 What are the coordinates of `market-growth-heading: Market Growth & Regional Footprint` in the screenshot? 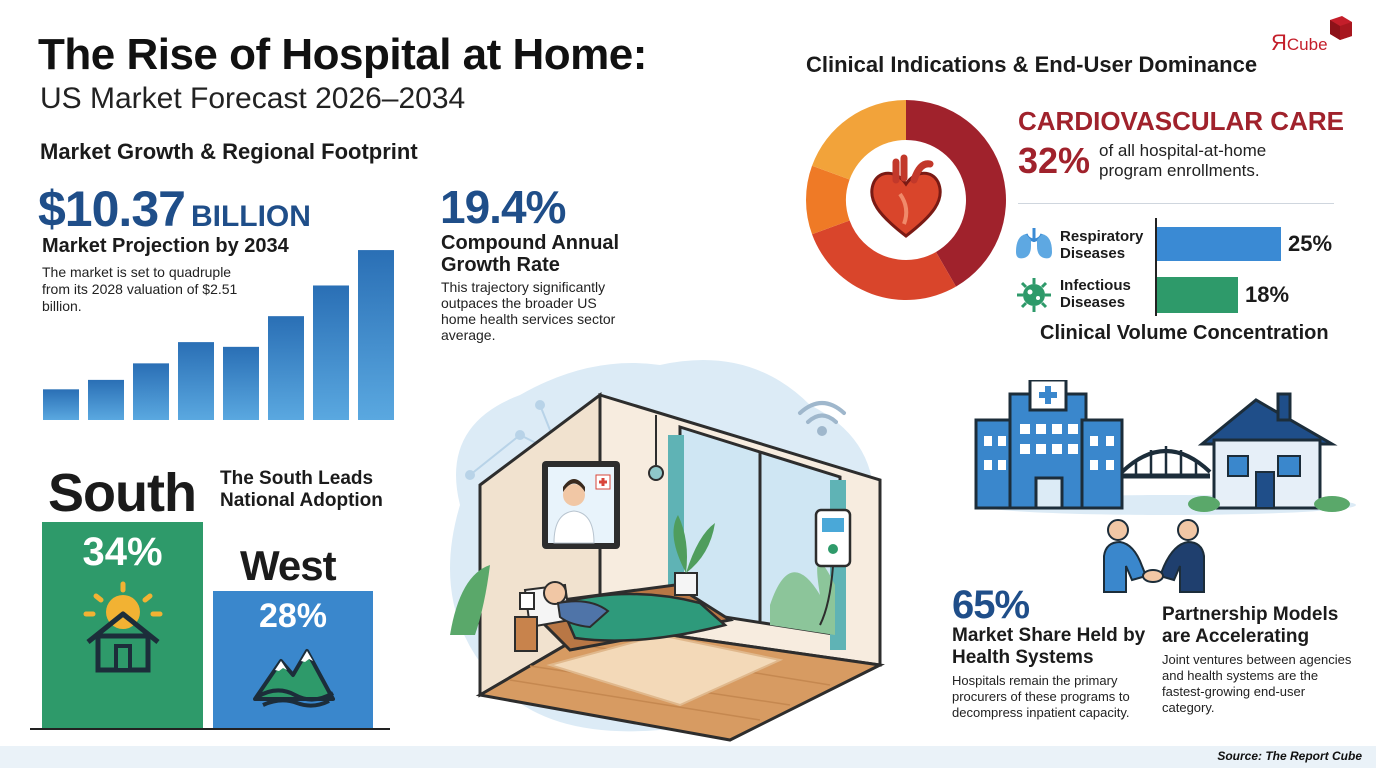 It's located at (229, 151).